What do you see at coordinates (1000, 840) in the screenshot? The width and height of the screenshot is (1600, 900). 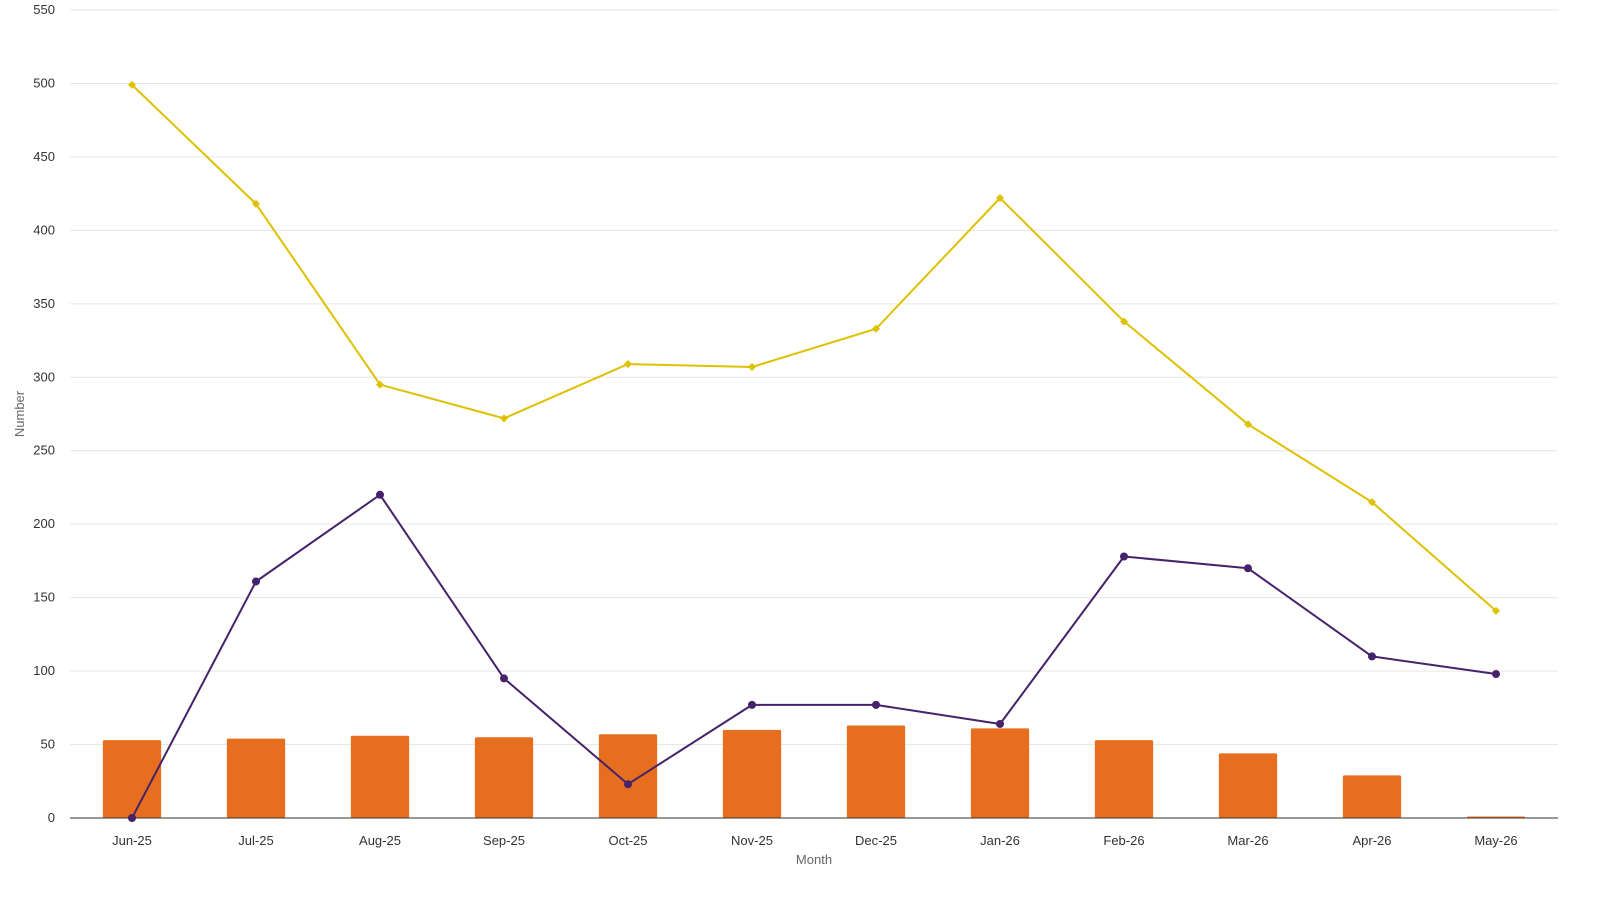 I see `x-tick-label: Jan-26` at bounding box center [1000, 840].